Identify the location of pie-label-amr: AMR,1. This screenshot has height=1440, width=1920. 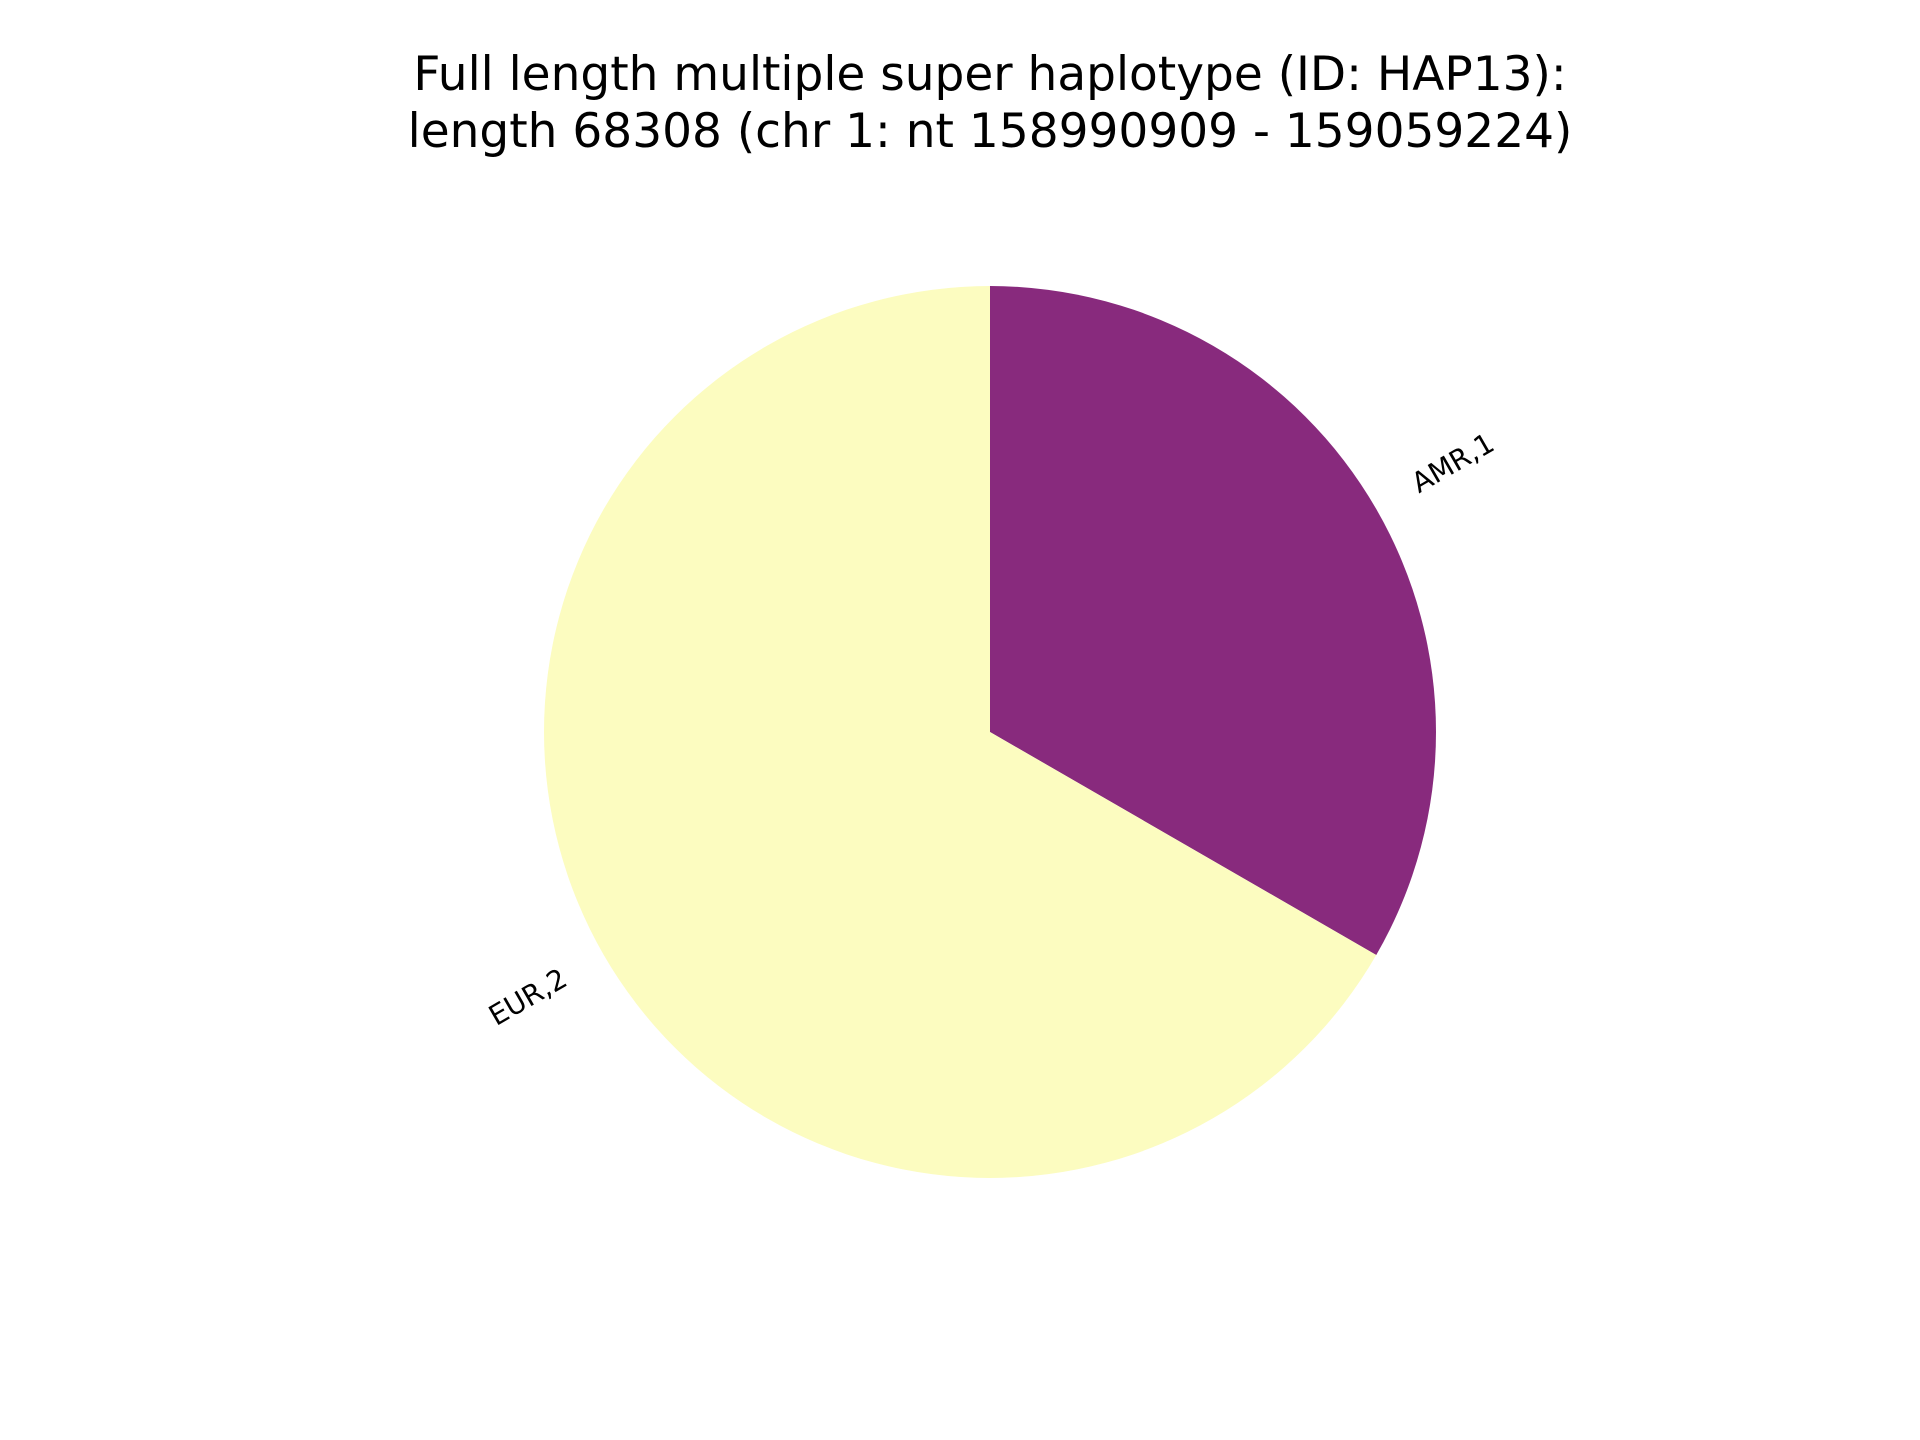
(1453, 462).